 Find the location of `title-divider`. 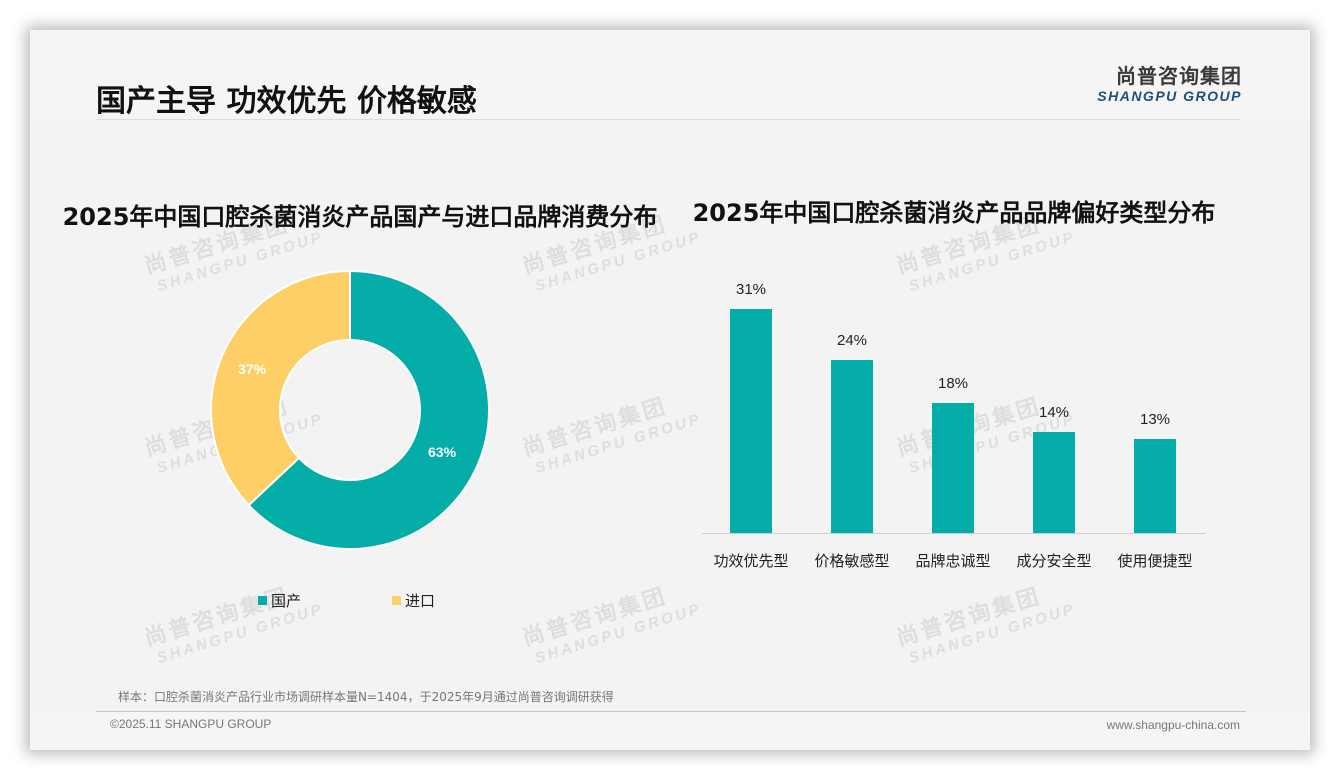

title-divider is located at coordinates (668, 119).